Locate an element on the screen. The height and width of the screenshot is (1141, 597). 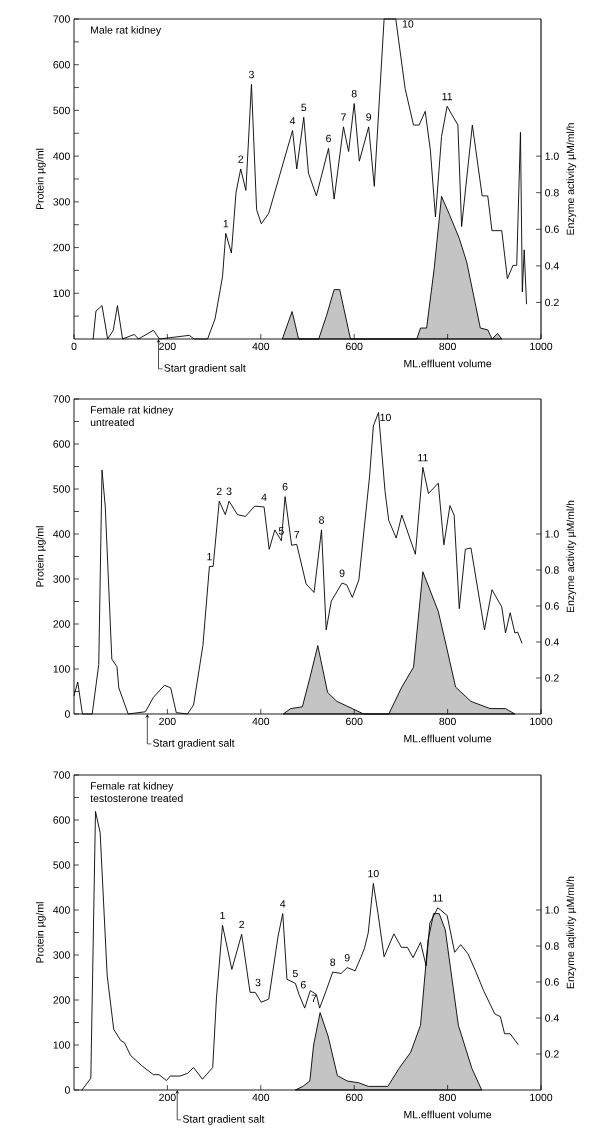
y2-axis-title: Enzyme activity µM/ml/h is located at coordinates (571, 556).